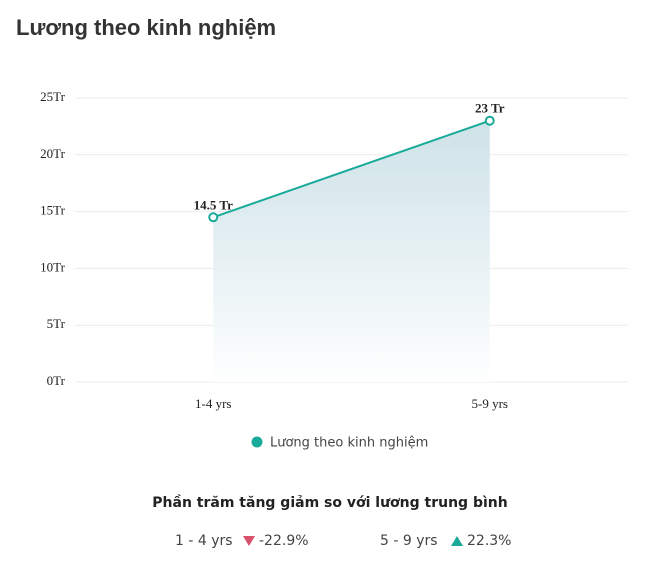 This screenshot has height=565, width=660. I want to click on legend-label: Lương theo kinh nghiệm, so click(349, 443).